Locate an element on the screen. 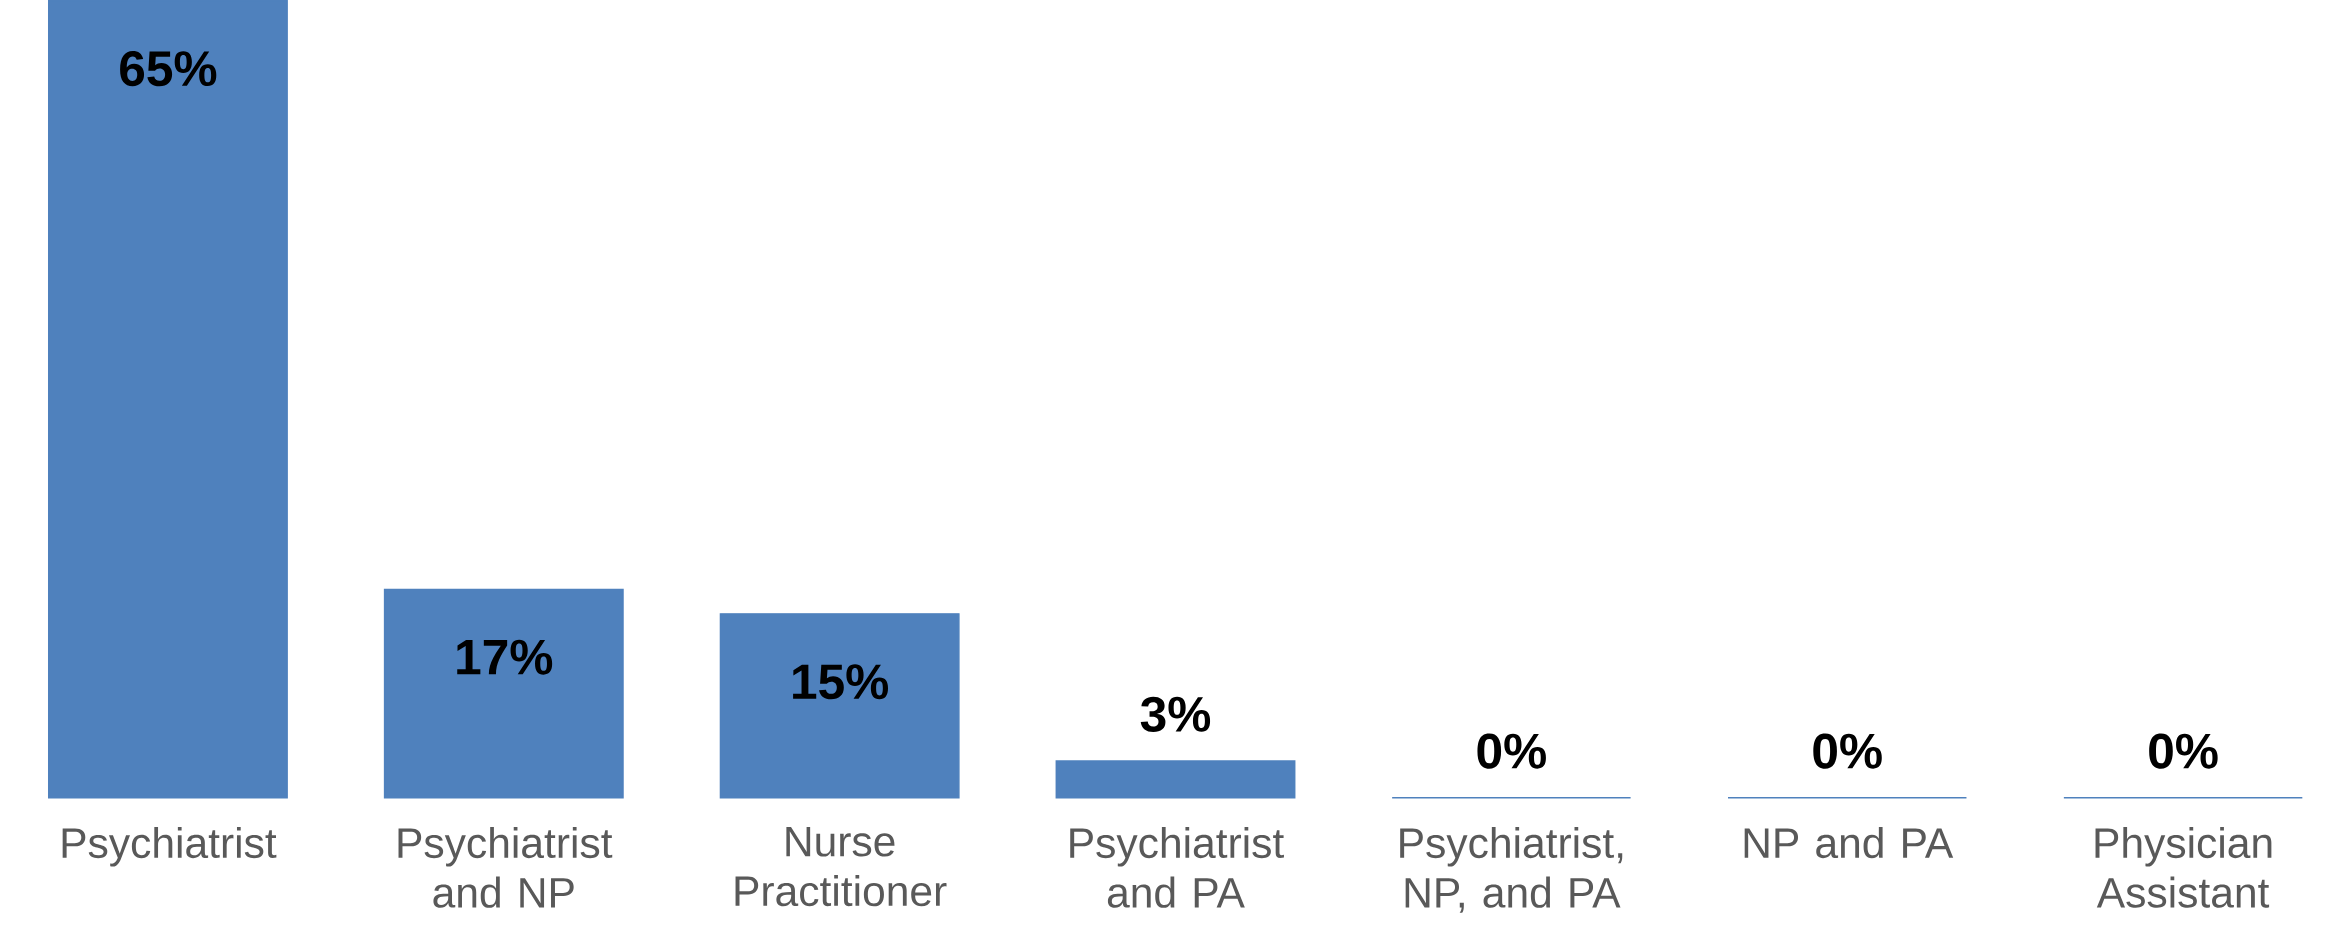 This screenshot has height=927, width=2351. x-tick-label: Psychiatrist, NP, and PA is located at coordinates (1511, 869).